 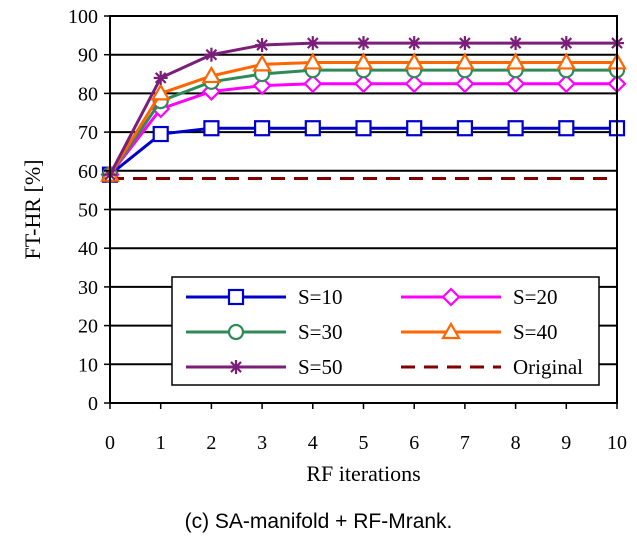 What do you see at coordinates (160, 134) in the screenshot?
I see `point-s-10-x1` at bounding box center [160, 134].